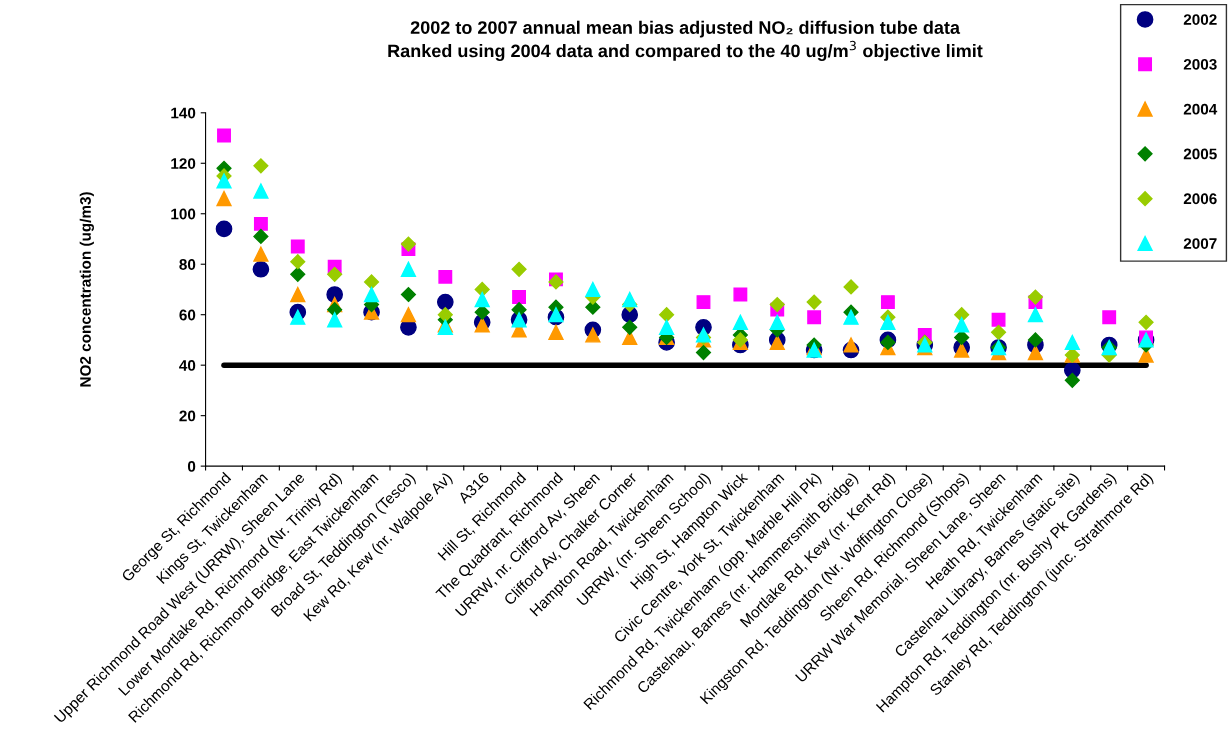 Image resolution: width=1231 pixels, height=747 pixels. I want to click on y-tick-label: 60, so click(187, 315).